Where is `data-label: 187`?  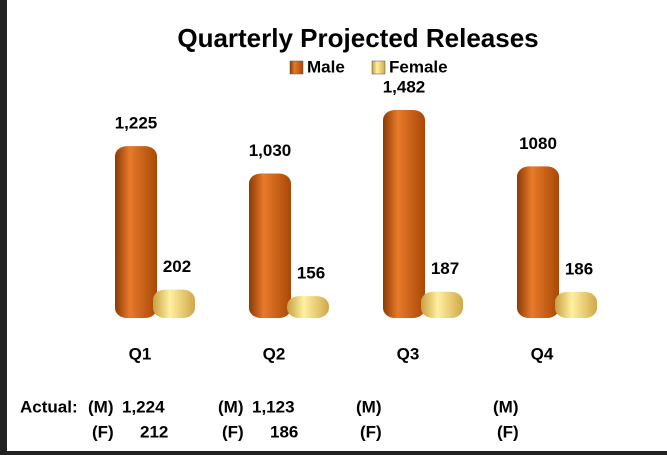 data-label: 187 is located at coordinates (445, 268).